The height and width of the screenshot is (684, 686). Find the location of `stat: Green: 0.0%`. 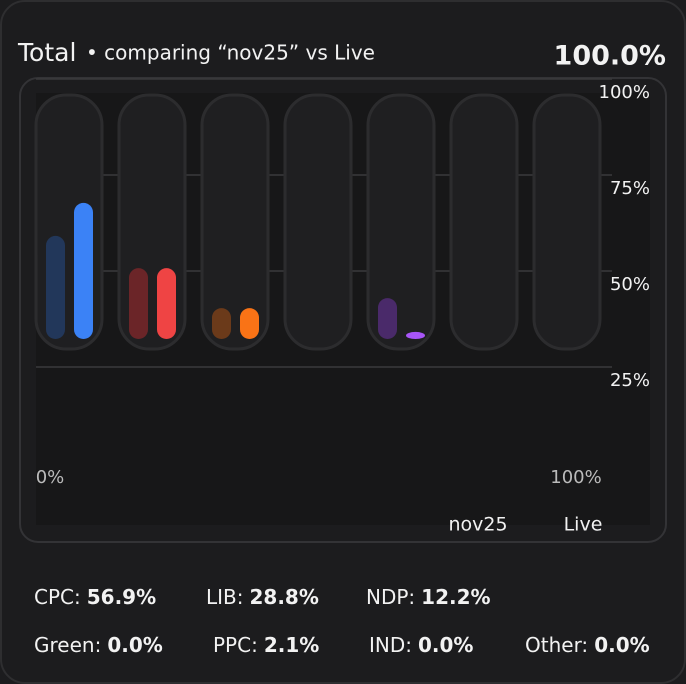

stat: Green: 0.0% is located at coordinates (98, 645).